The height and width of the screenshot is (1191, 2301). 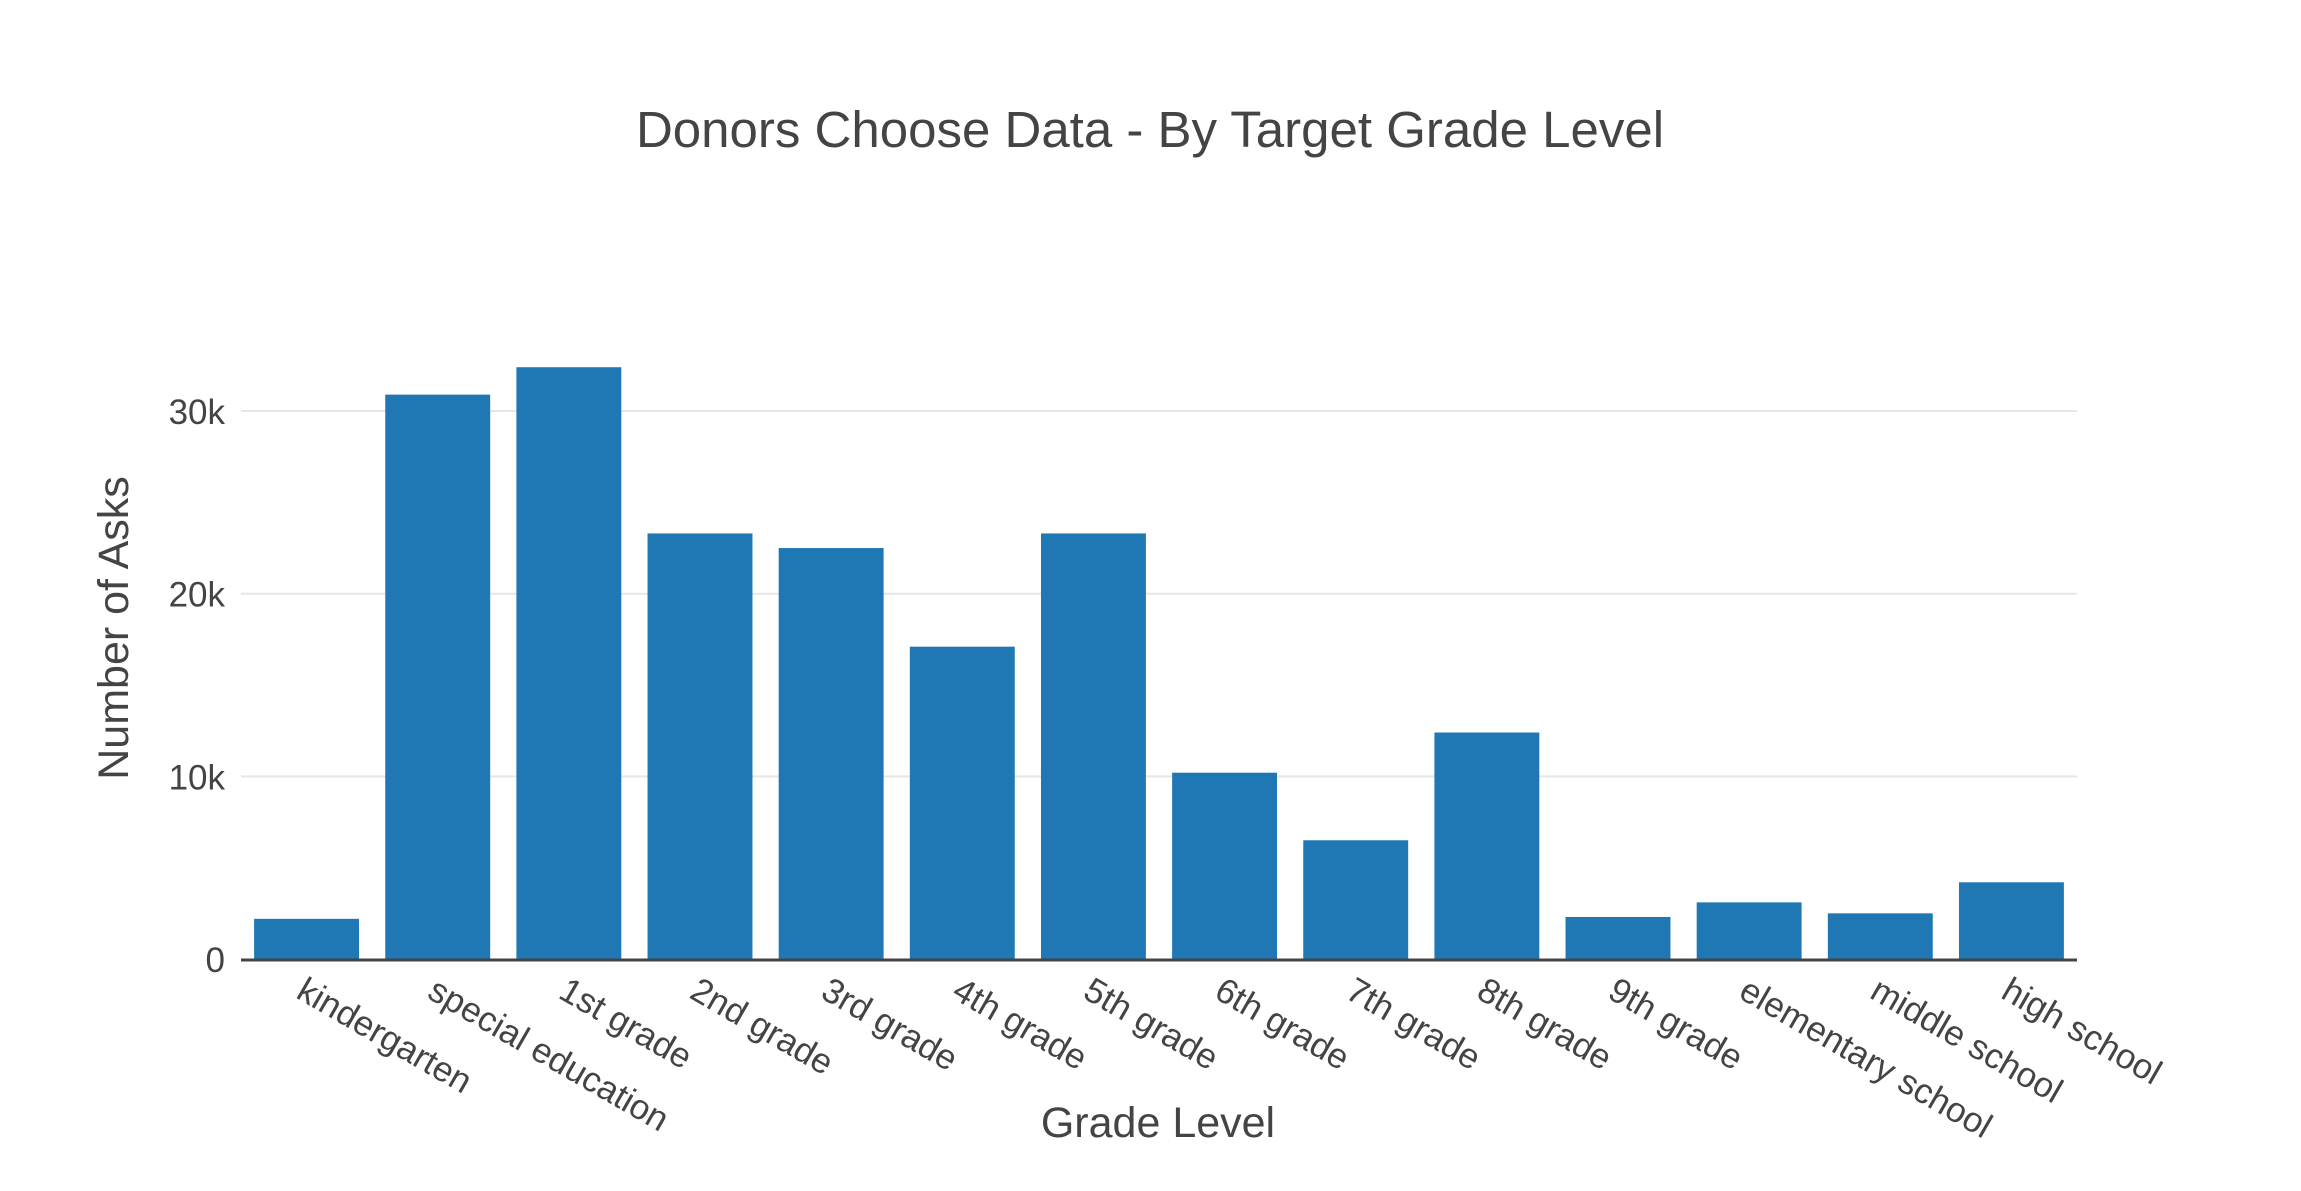 What do you see at coordinates (114, 628) in the screenshot?
I see `y-axis-title: Number of Asks` at bounding box center [114, 628].